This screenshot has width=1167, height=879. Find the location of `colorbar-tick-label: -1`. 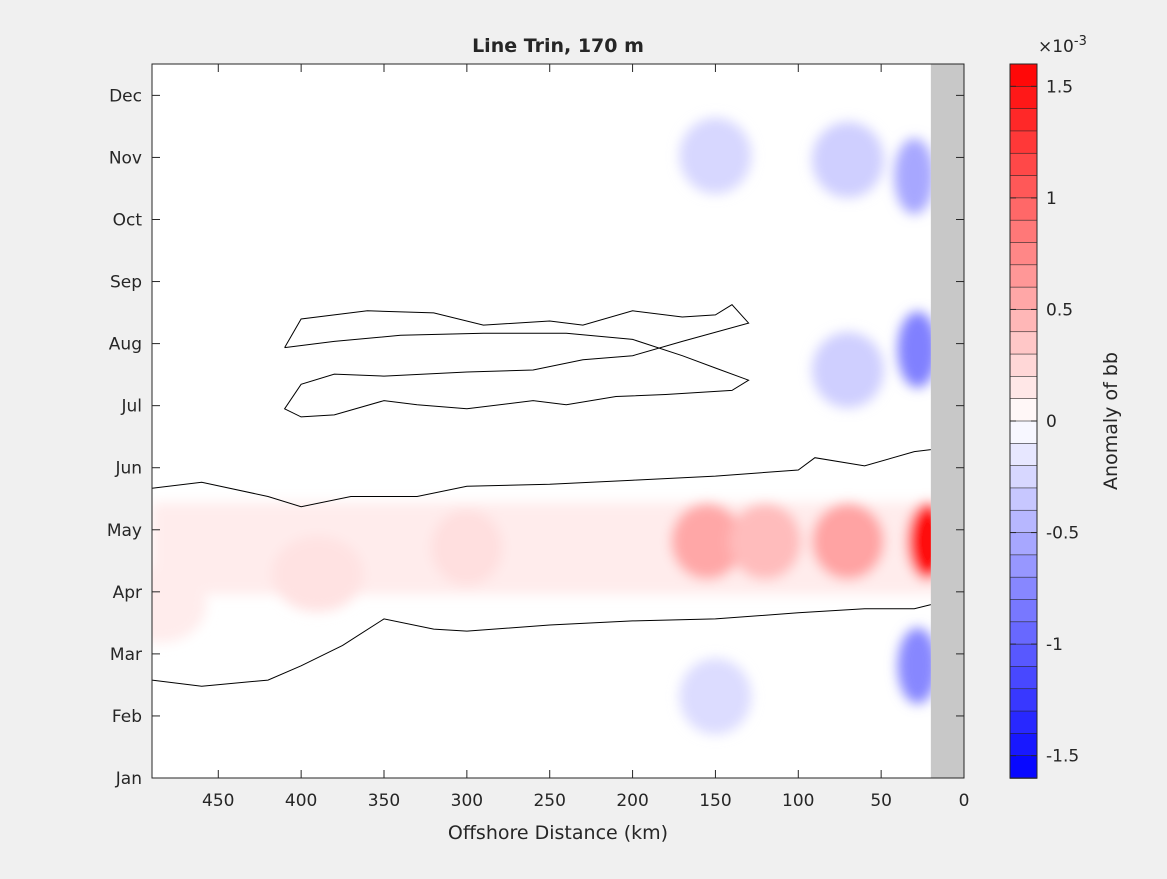

colorbar-tick-label: -1 is located at coordinates (1054, 645).